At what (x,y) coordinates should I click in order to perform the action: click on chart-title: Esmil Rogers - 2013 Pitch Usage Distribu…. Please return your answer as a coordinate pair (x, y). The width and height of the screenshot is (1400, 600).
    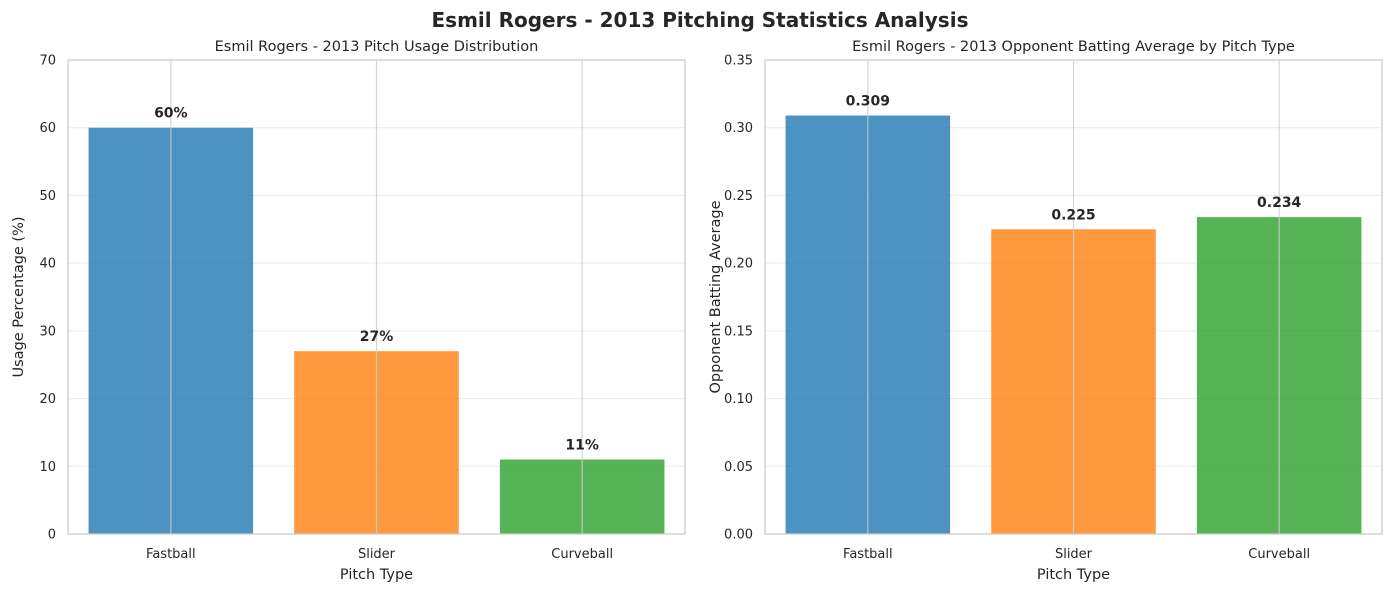
    Looking at the image, I should click on (377, 47).